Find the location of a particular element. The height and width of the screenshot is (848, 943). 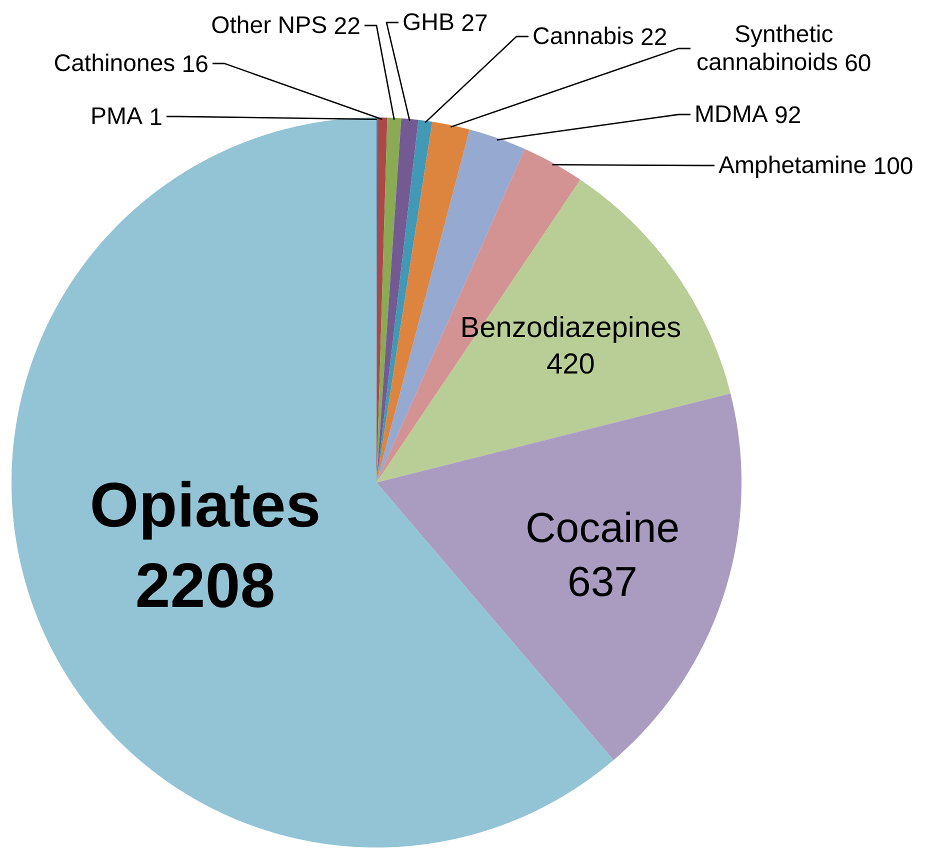

data-label: 27 is located at coordinates (474, 23).